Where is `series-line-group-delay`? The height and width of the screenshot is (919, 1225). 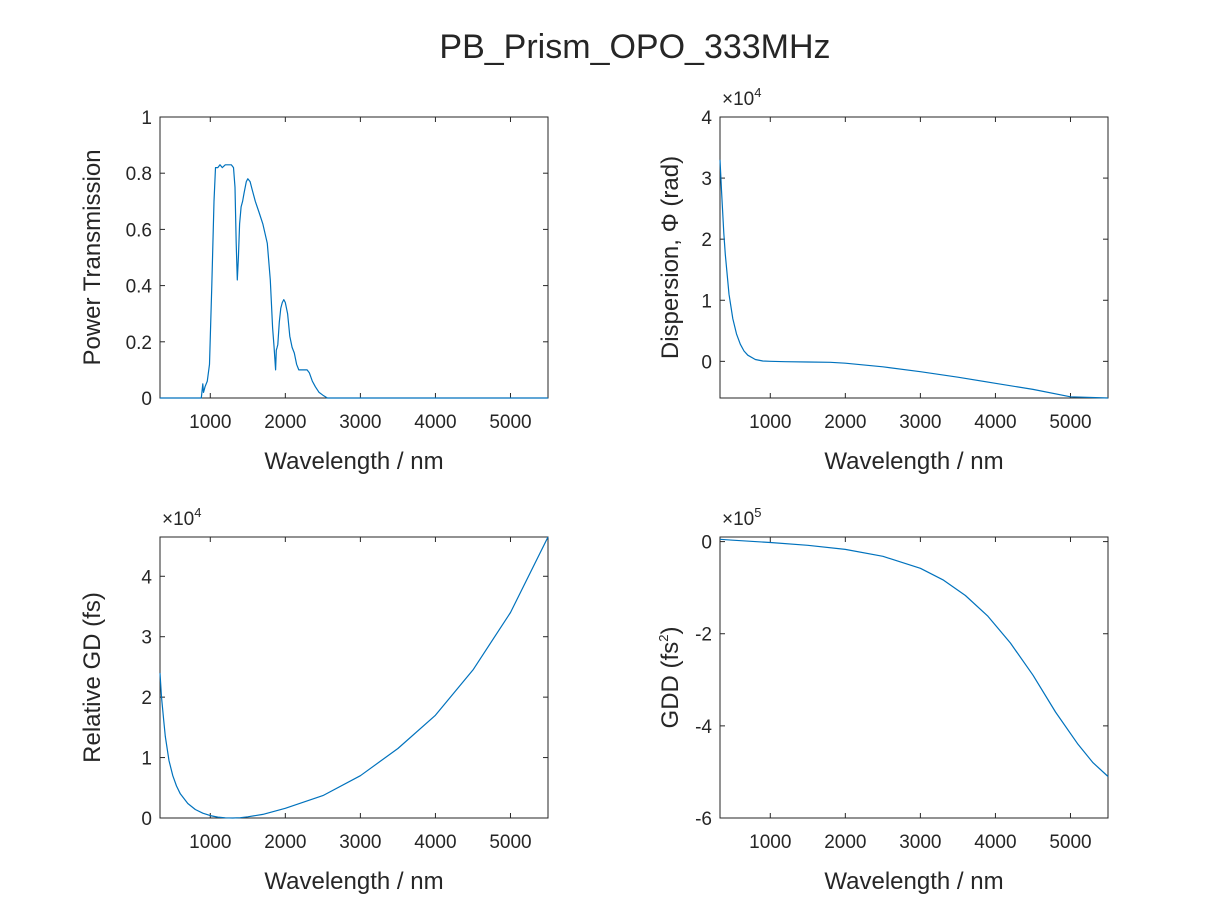
series-line-group-delay is located at coordinates (354, 677).